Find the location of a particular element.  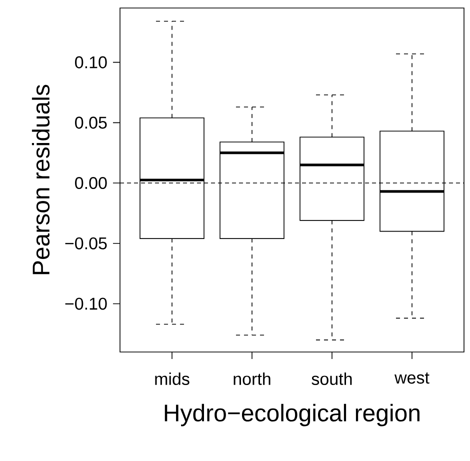

y-axis-title: Pearson residuals is located at coordinates (41, 179).